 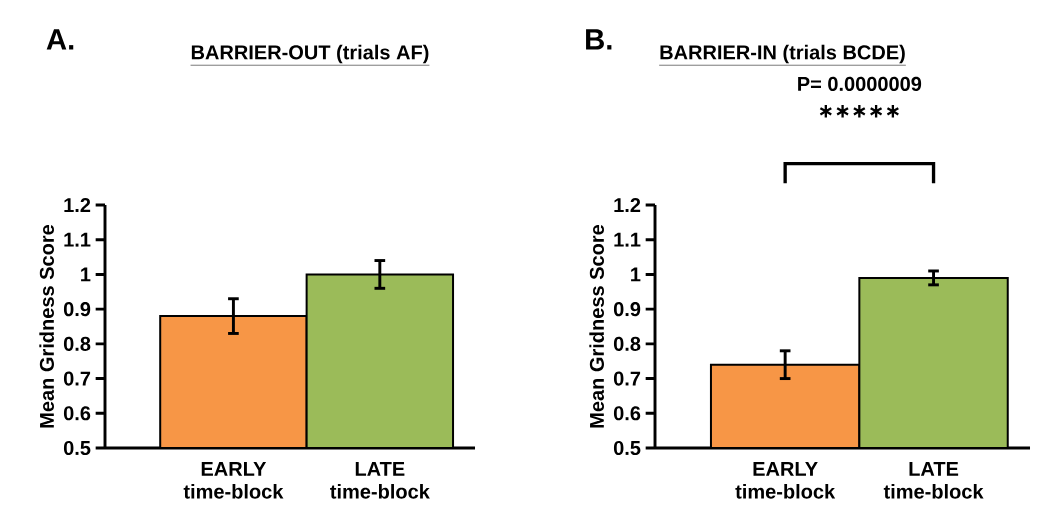 I want to click on chart-title: BARRIER-IN (trials BCDE), so click(x=782, y=54).